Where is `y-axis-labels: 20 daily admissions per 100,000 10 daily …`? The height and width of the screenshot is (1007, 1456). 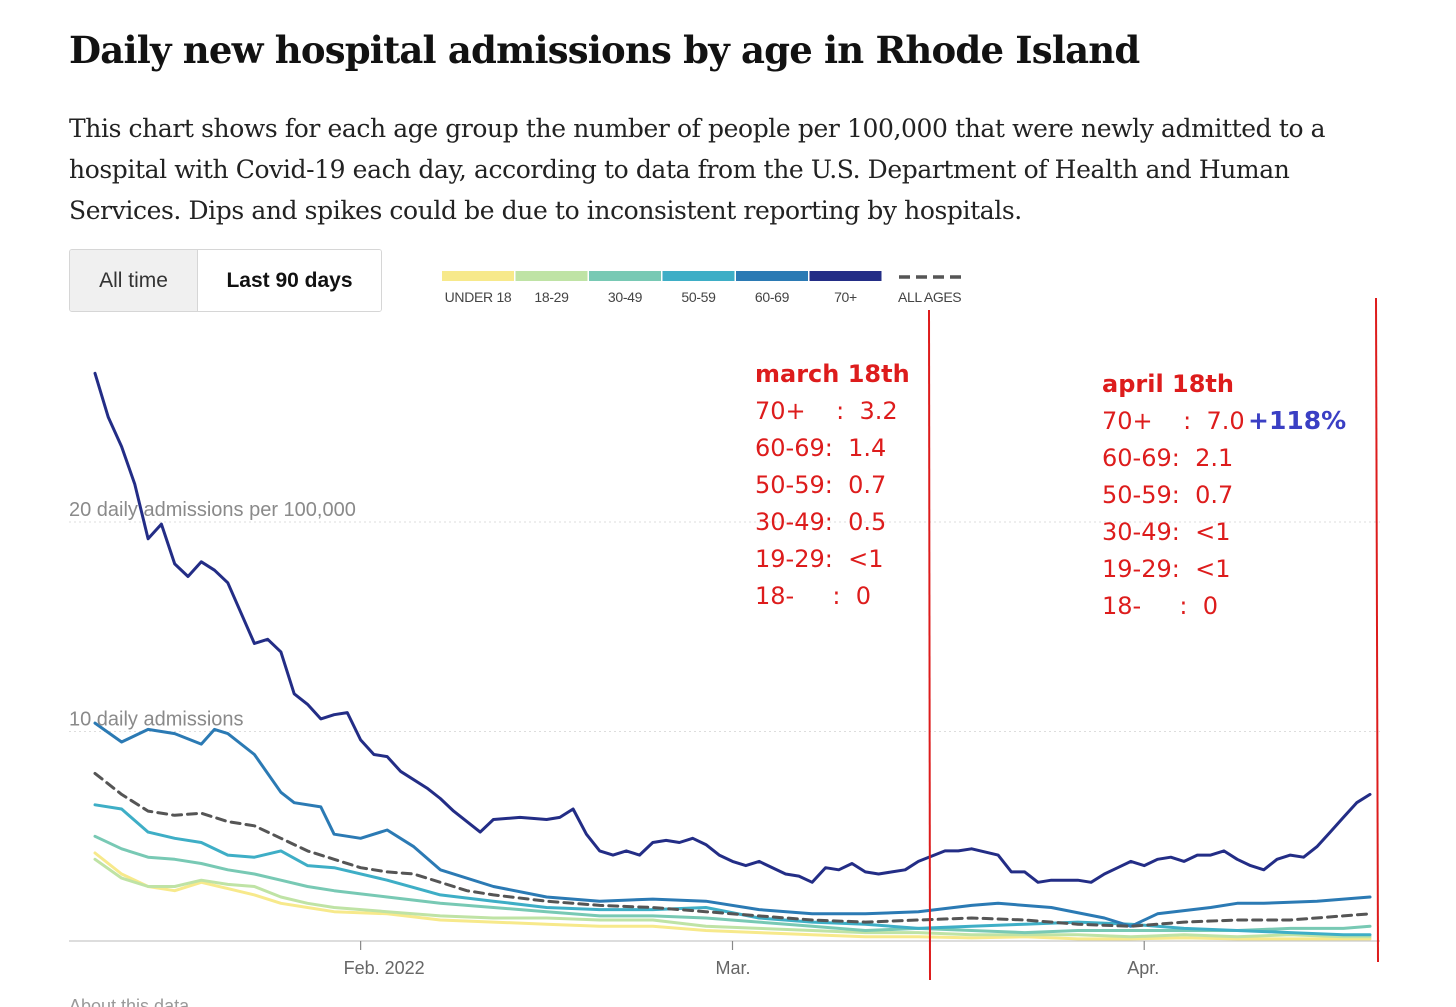
y-axis-labels: 20 daily admissions per 100,000 10 daily … is located at coordinates (212, 615).